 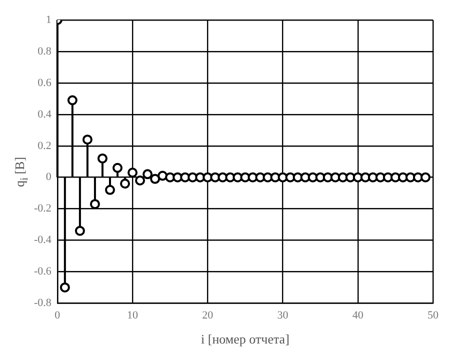 What do you see at coordinates (245, 339) in the screenshot?
I see `x-axis-title: i [номер отчета]` at bounding box center [245, 339].